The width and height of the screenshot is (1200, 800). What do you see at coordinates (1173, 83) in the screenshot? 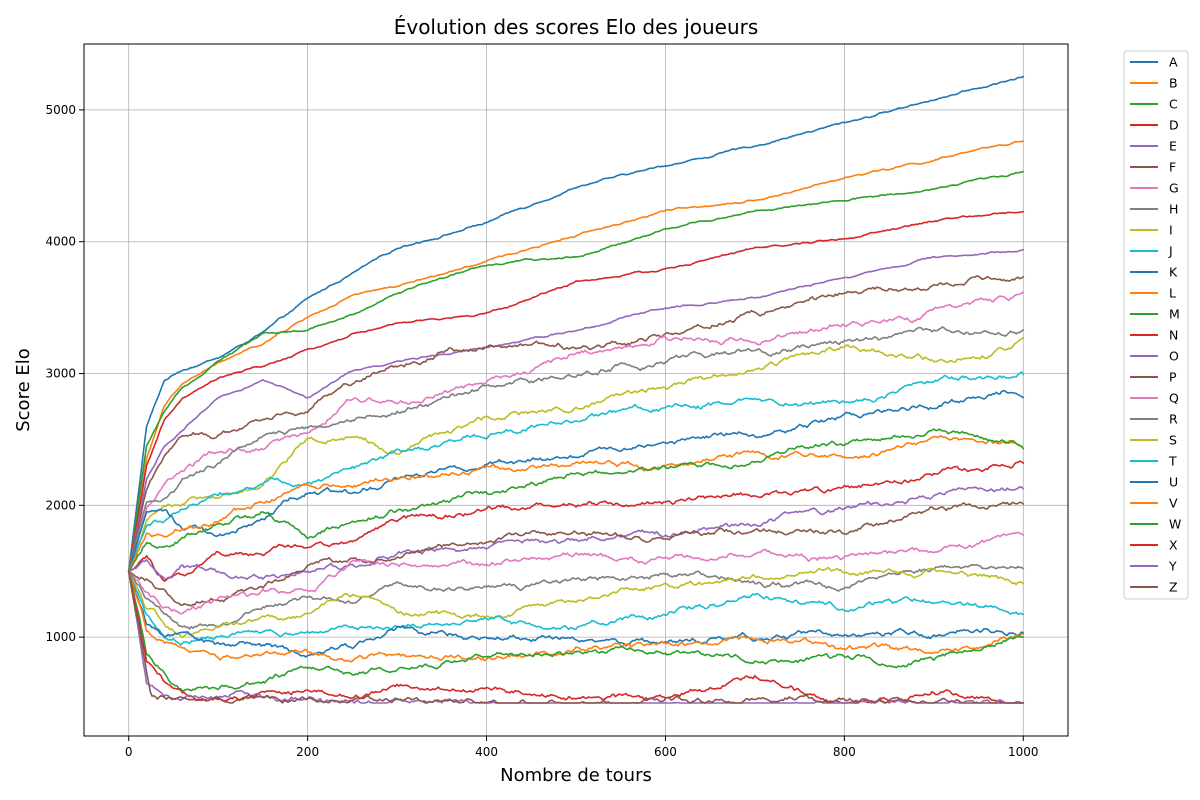
I see `legend-label: B` at bounding box center [1173, 83].